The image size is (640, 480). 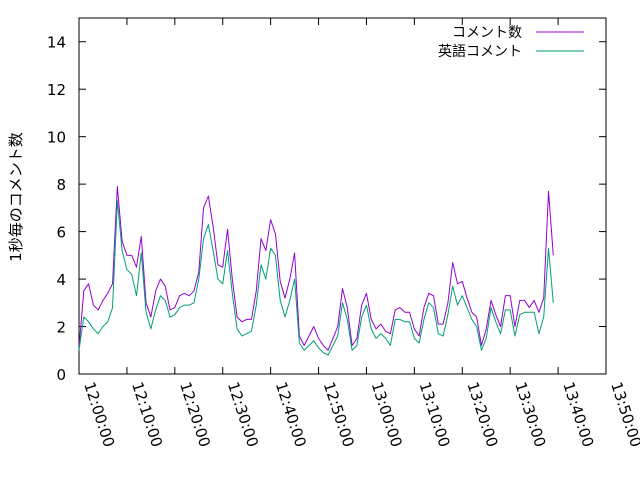 I want to click on y-tick-label: 4, so click(x=61, y=280).